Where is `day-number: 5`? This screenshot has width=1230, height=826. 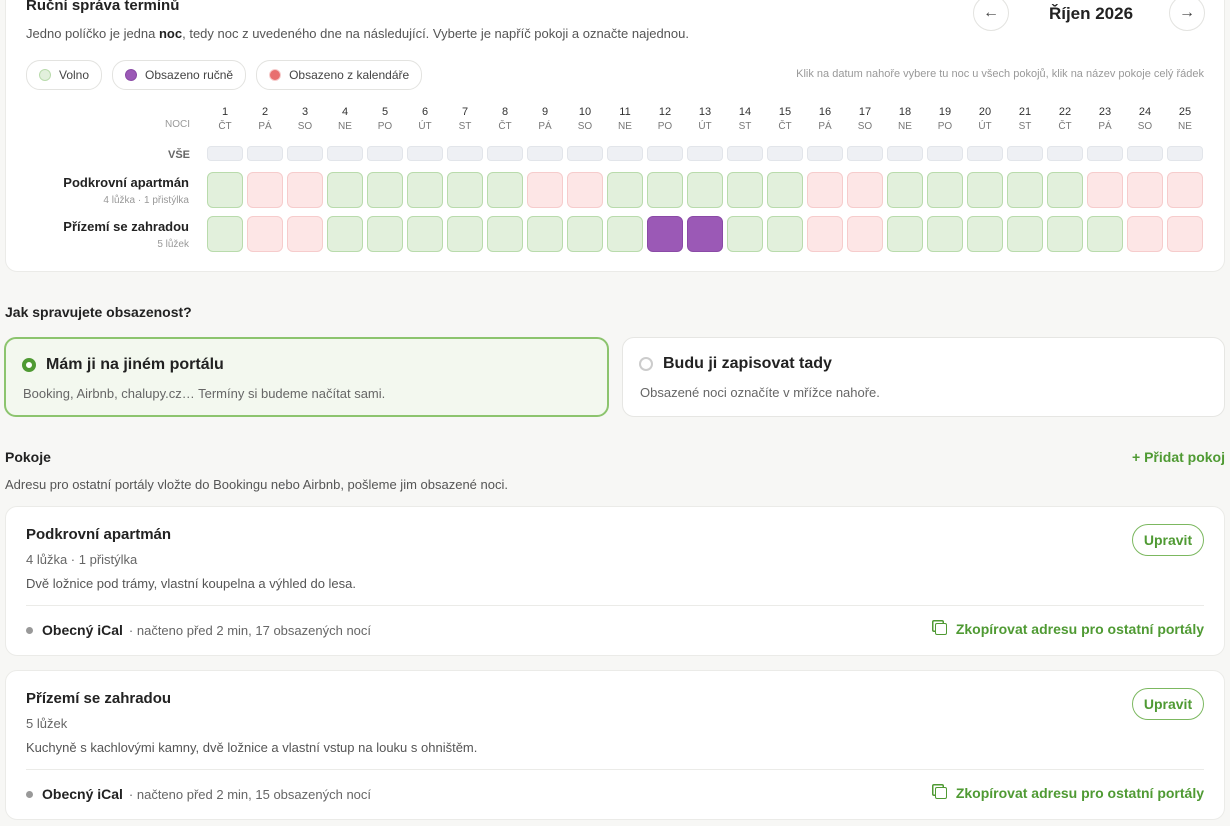
day-number: 5 is located at coordinates (385, 112).